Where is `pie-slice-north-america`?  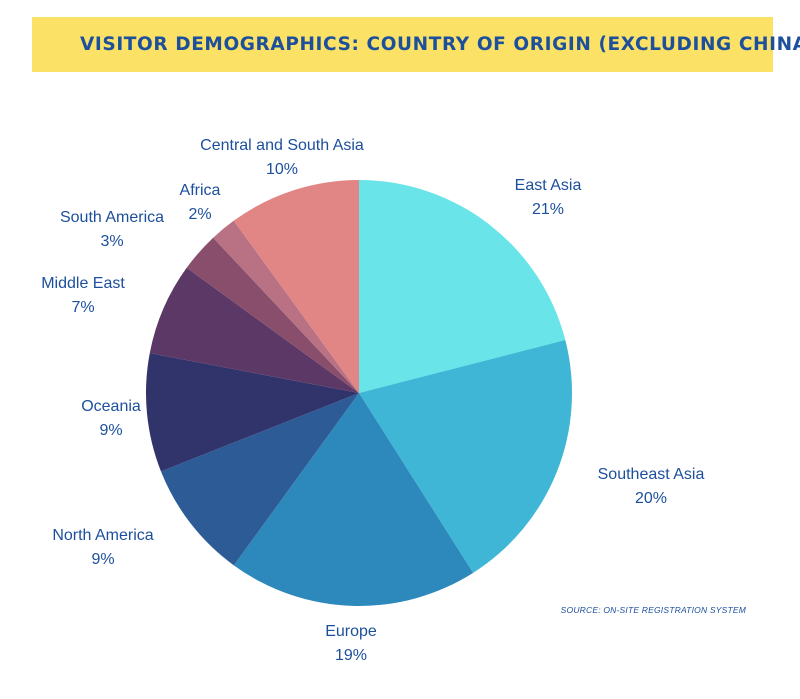 pie-slice-north-america is located at coordinates (259, 479).